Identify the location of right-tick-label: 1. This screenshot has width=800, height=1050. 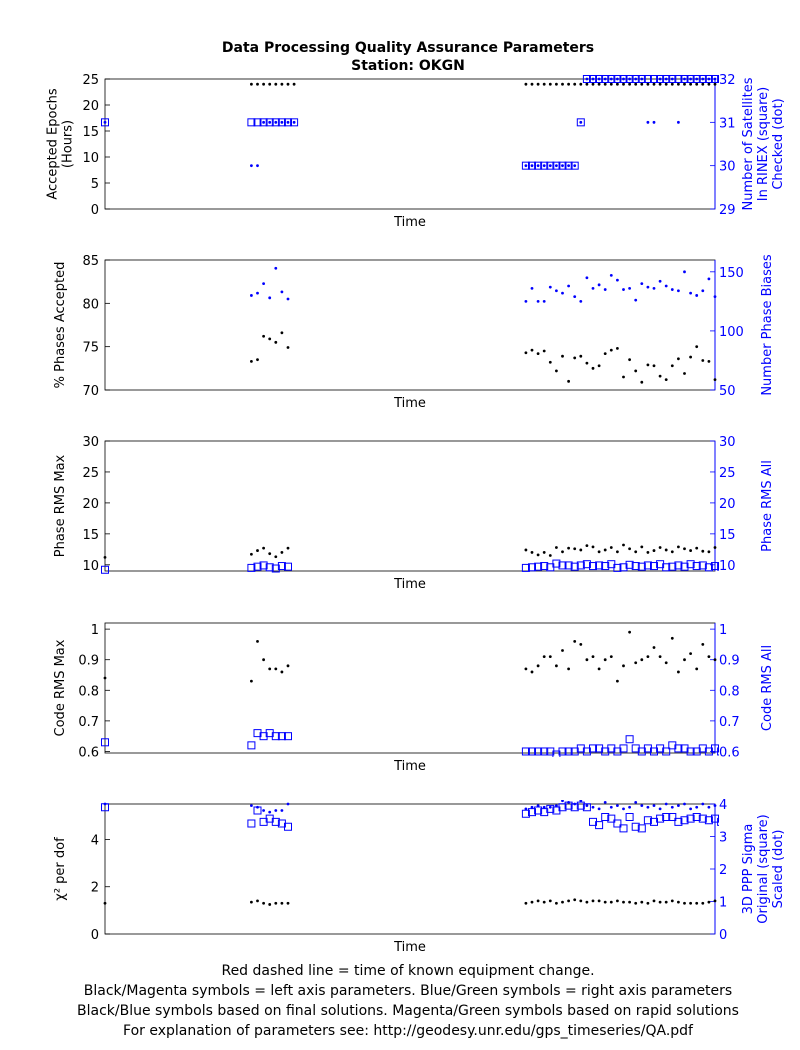
(723, 903).